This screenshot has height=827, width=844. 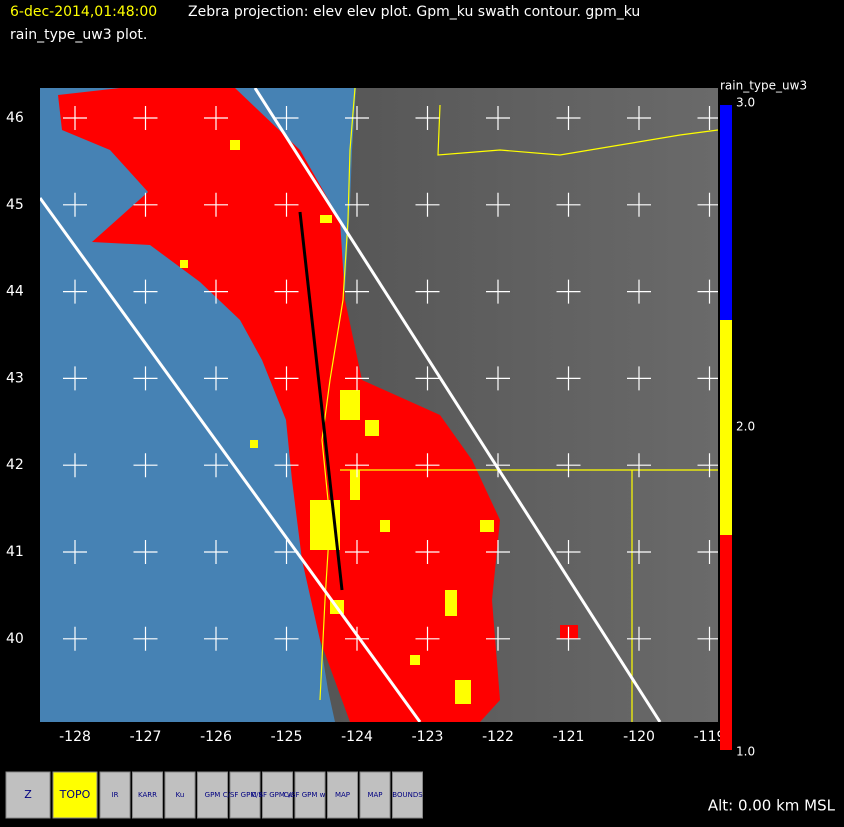 What do you see at coordinates (763, 86) in the screenshot?
I see `colorbar-title: rain_type_uw3` at bounding box center [763, 86].